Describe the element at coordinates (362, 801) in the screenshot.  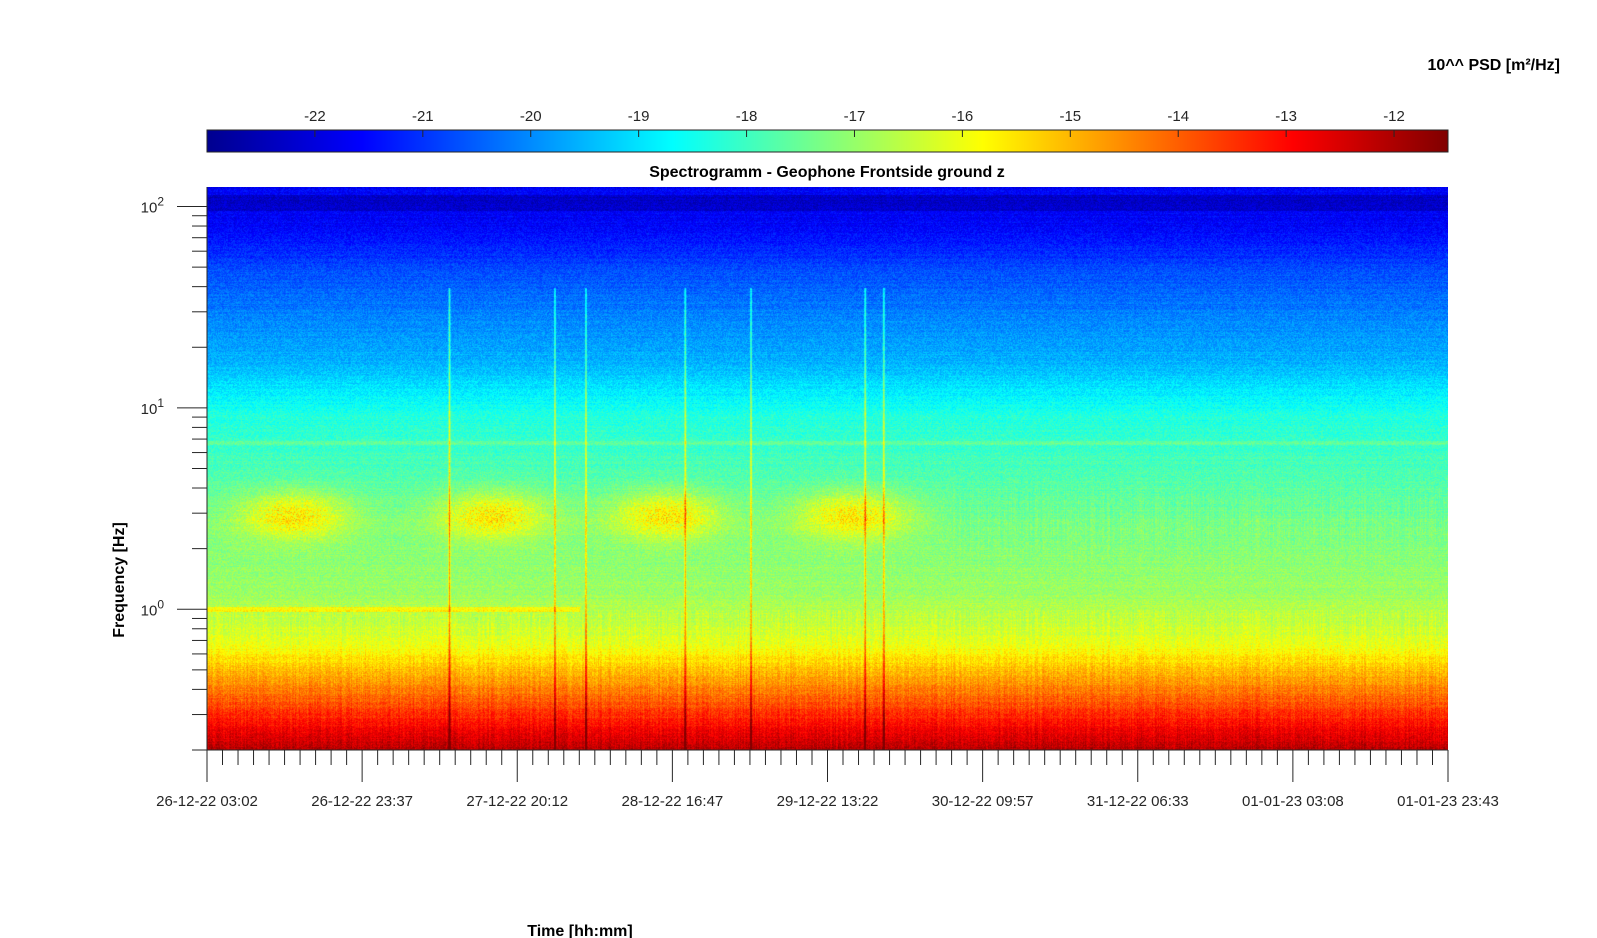
I see `x-tick-label: 26-12-22 23:37` at that location.